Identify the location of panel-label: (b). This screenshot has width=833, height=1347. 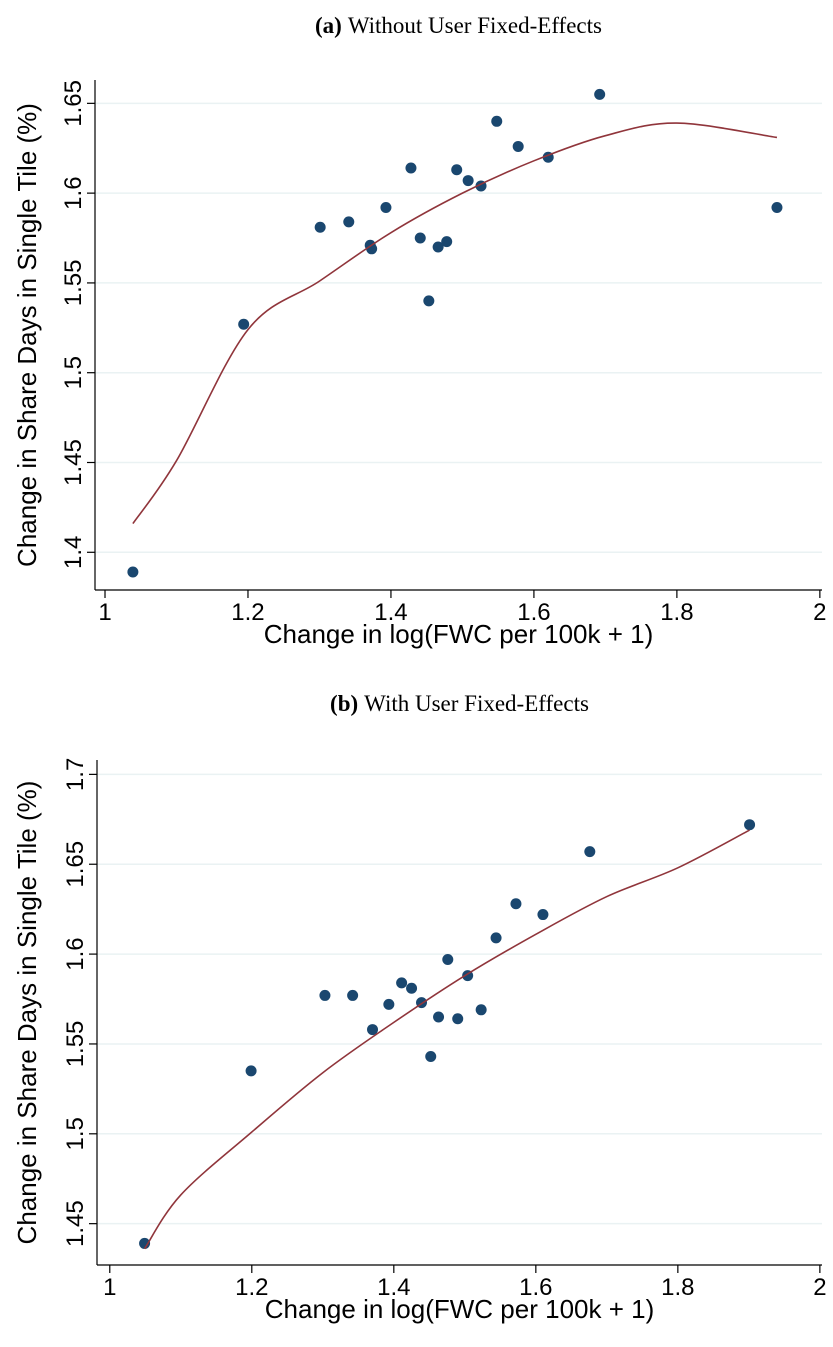
(344, 703).